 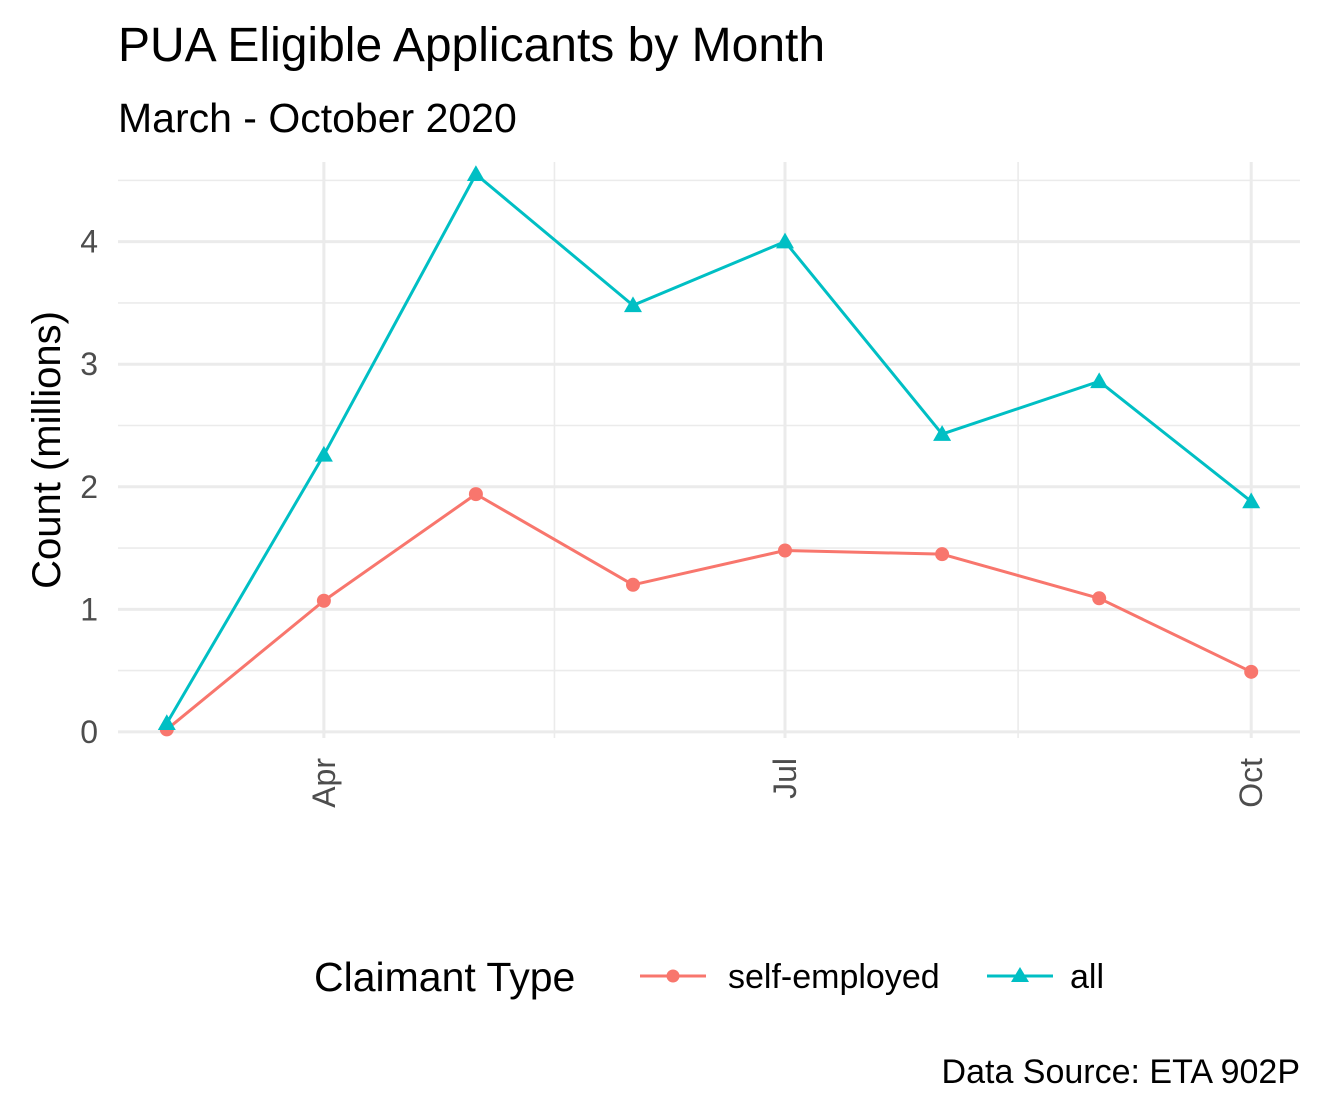 What do you see at coordinates (1087, 977) in the screenshot?
I see `legend-label-all: all` at bounding box center [1087, 977].